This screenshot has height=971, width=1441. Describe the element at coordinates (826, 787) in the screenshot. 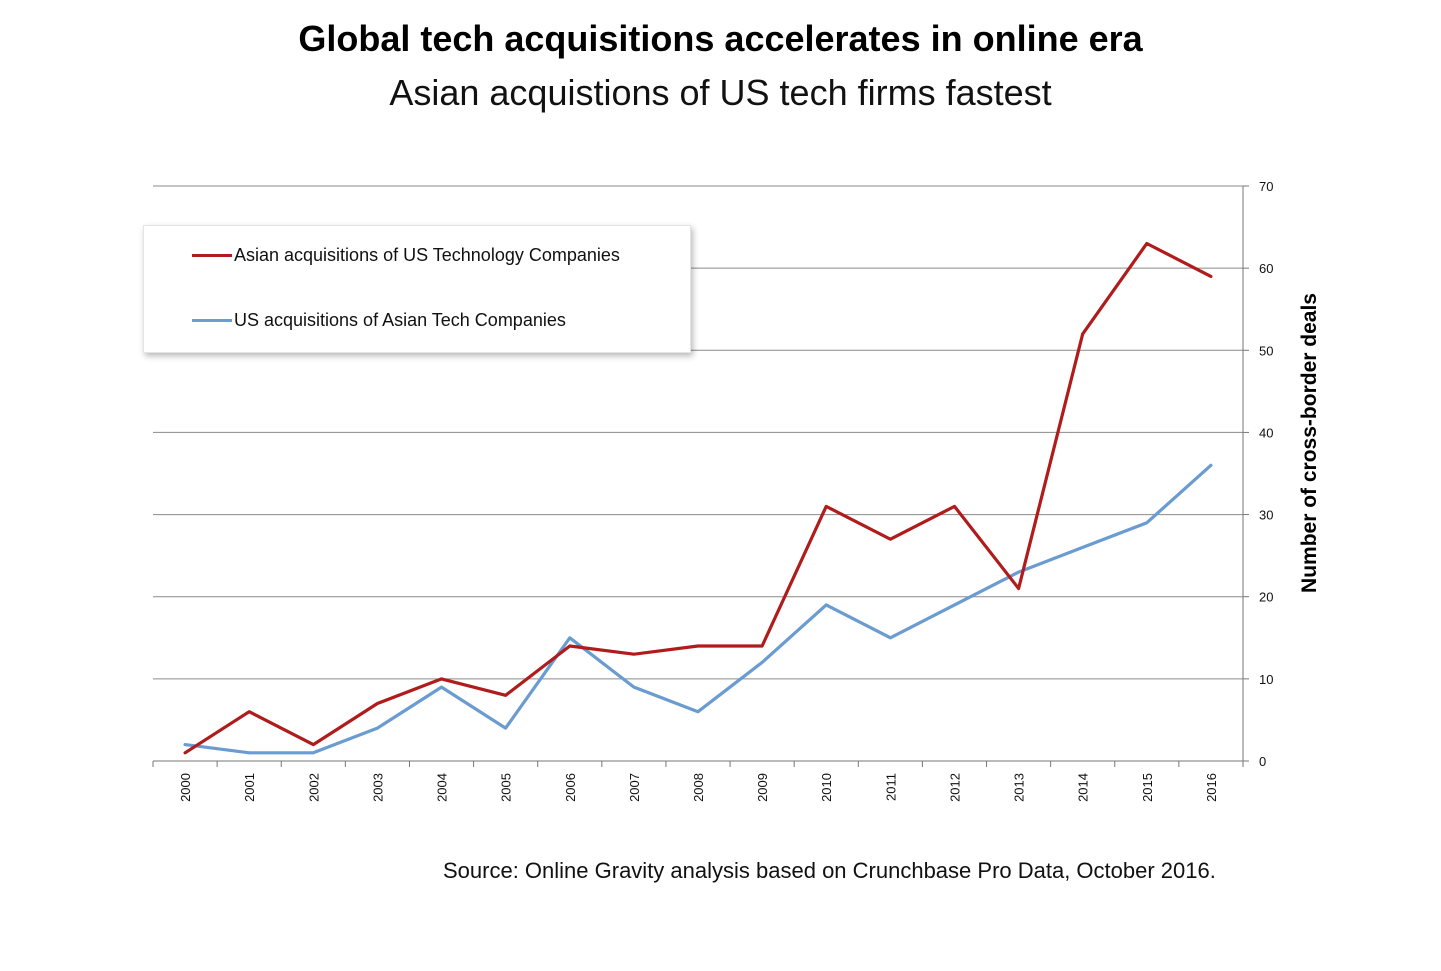

I see `x-tick-label: 2010` at that location.